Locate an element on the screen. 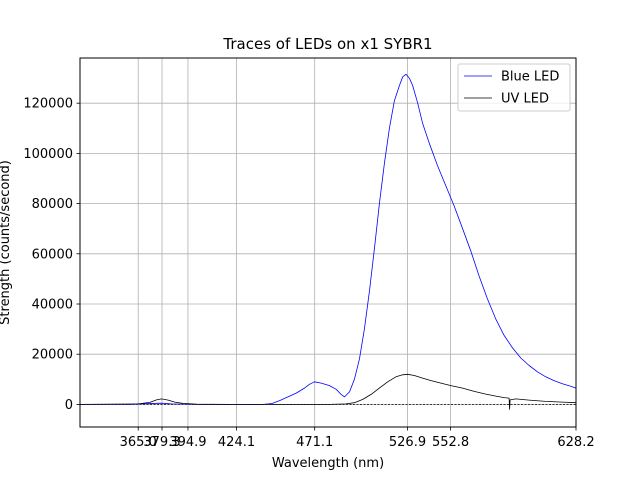 The height and width of the screenshot is (480, 640). x-tick-label: 628.2 is located at coordinates (575, 442).